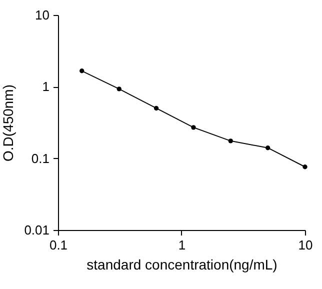 This screenshot has height=289, width=322. What do you see at coordinates (8, 123) in the screenshot?
I see `y-axis-title: O.D(450nm)` at bounding box center [8, 123].